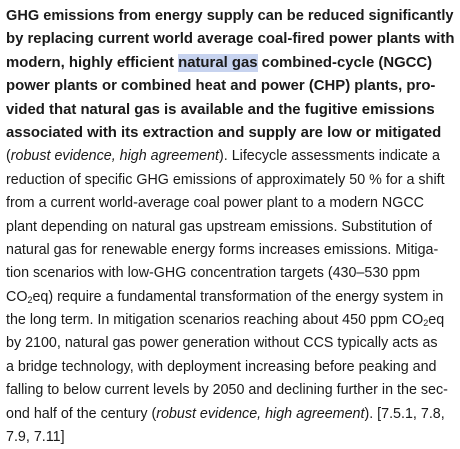 The width and height of the screenshot is (460, 449). I want to click on co2-subscript-2: 2, so click(426, 323).